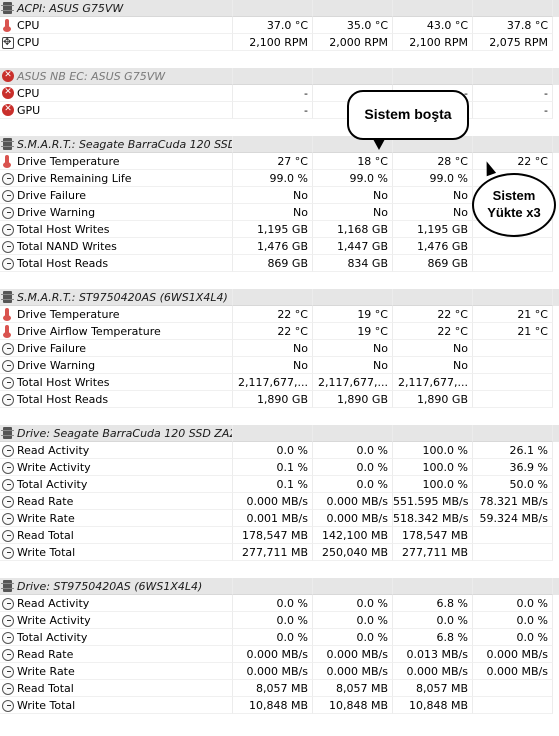  Describe the element at coordinates (46, 552) in the screenshot. I see `sensor-label: Write Total` at that location.